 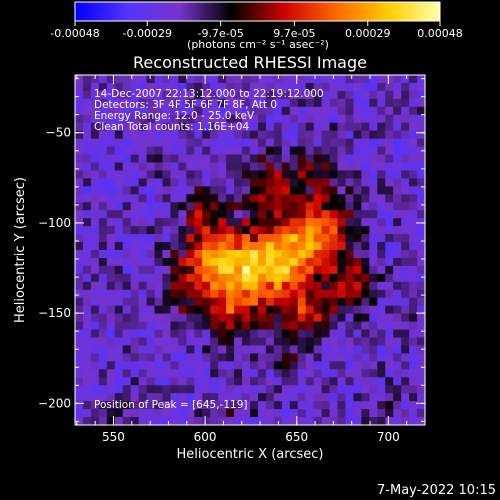 I want to click on colorbar-tick-label: -0.00048, so click(x=74, y=33).